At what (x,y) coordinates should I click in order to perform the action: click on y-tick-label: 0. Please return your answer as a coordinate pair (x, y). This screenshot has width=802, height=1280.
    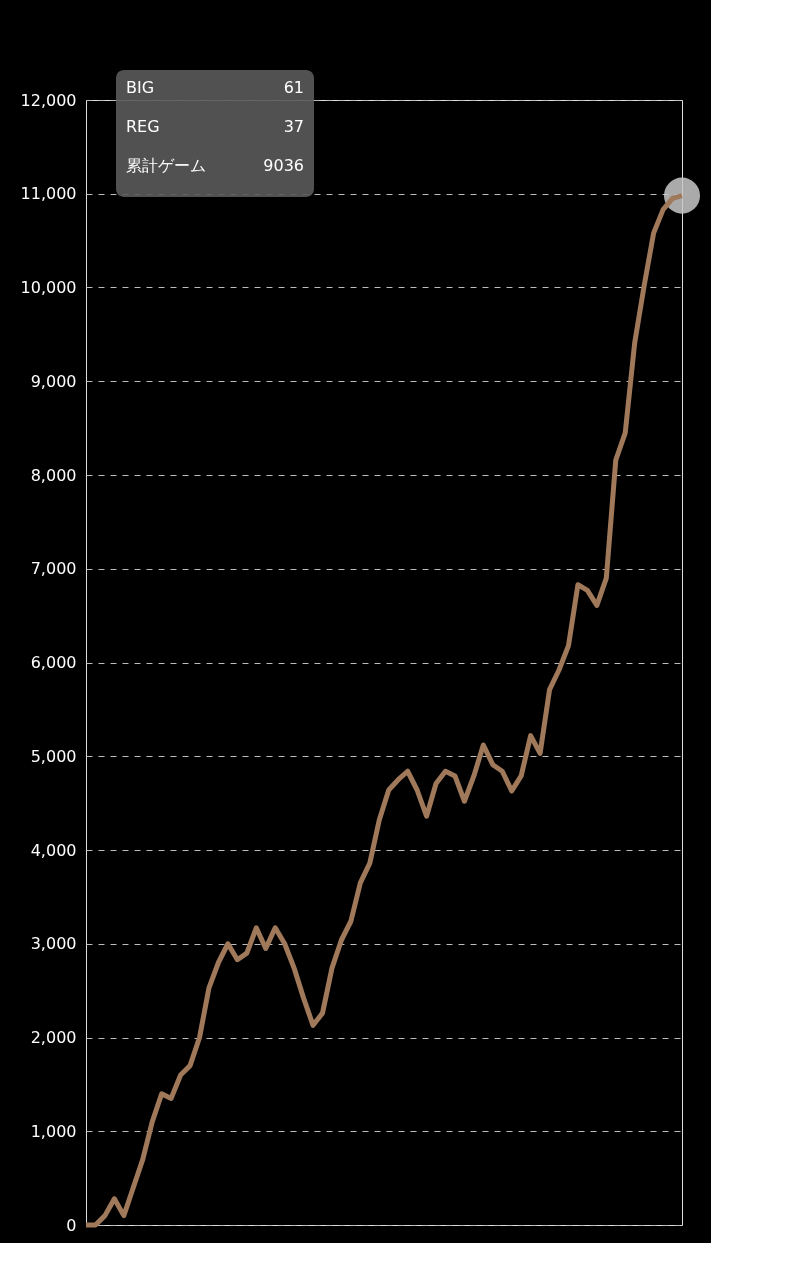
    Looking at the image, I should click on (71, 1225).